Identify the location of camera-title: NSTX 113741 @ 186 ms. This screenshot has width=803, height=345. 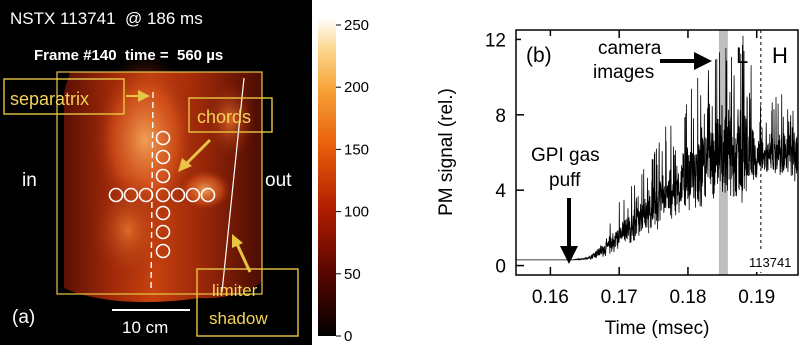
(106, 18).